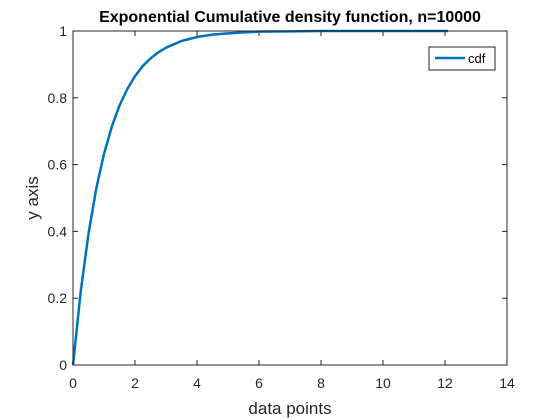 Image resolution: width=560 pixels, height=420 pixels. Describe the element at coordinates (462, 58) in the screenshot. I see `legend: cdf` at that location.